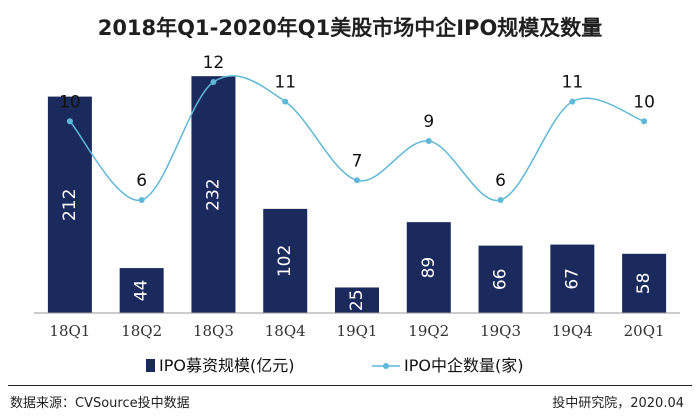 The width and height of the screenshot is (700, 420). I want to click on x-tick-label: 18Q2, so click(141, 331).